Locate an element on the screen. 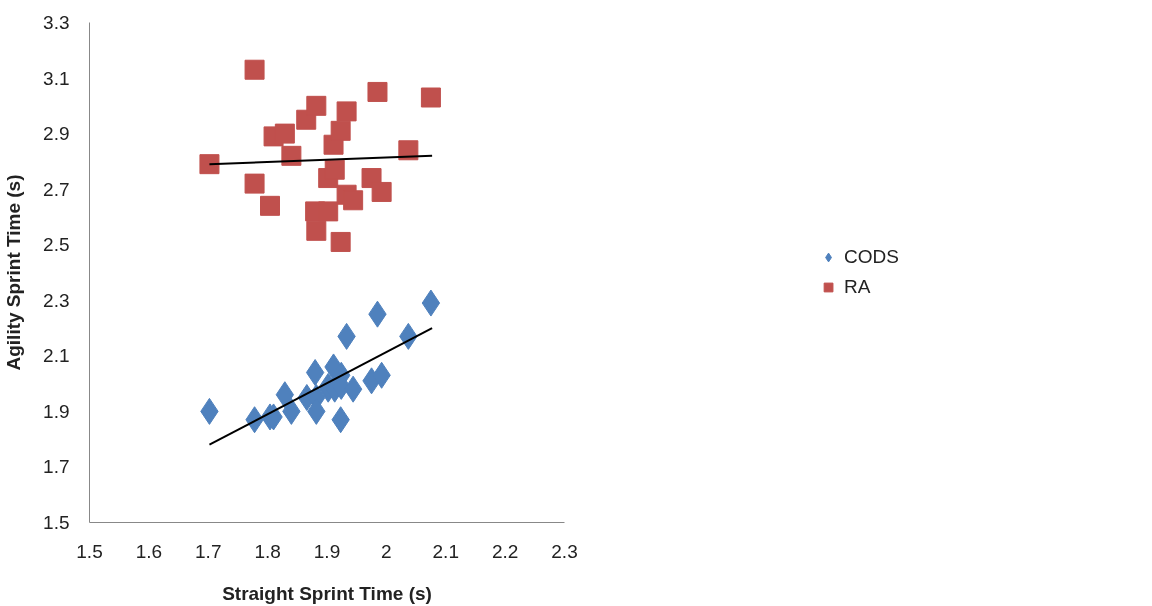 The height and width of the screenshot is (606, 1152). y-tick-label: 1.7 is located at coordinates (56, 467).